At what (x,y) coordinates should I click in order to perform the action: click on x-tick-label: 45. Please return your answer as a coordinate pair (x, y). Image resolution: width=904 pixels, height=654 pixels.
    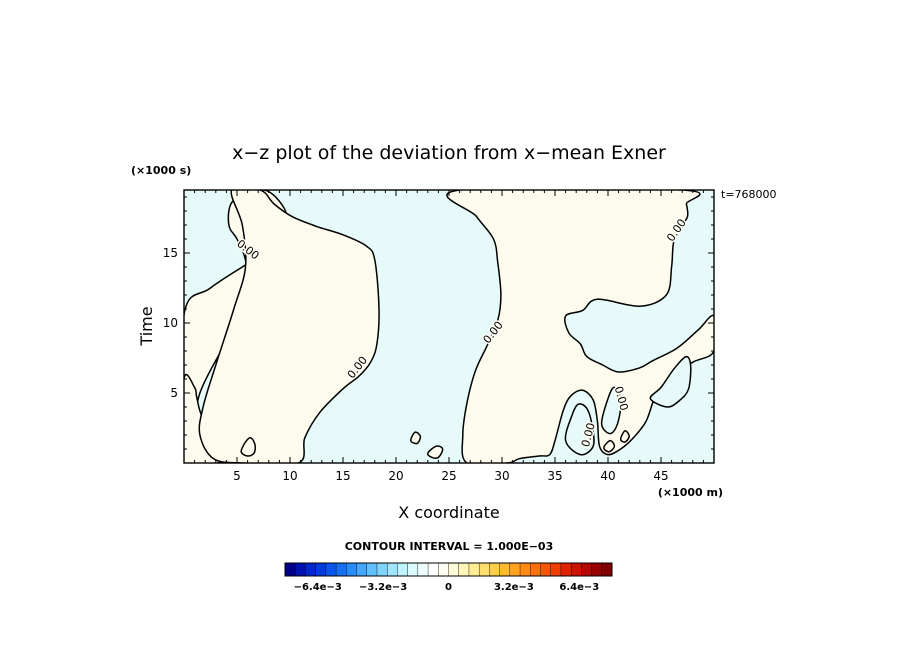
    Looking at the image, I should click on (660, 476).